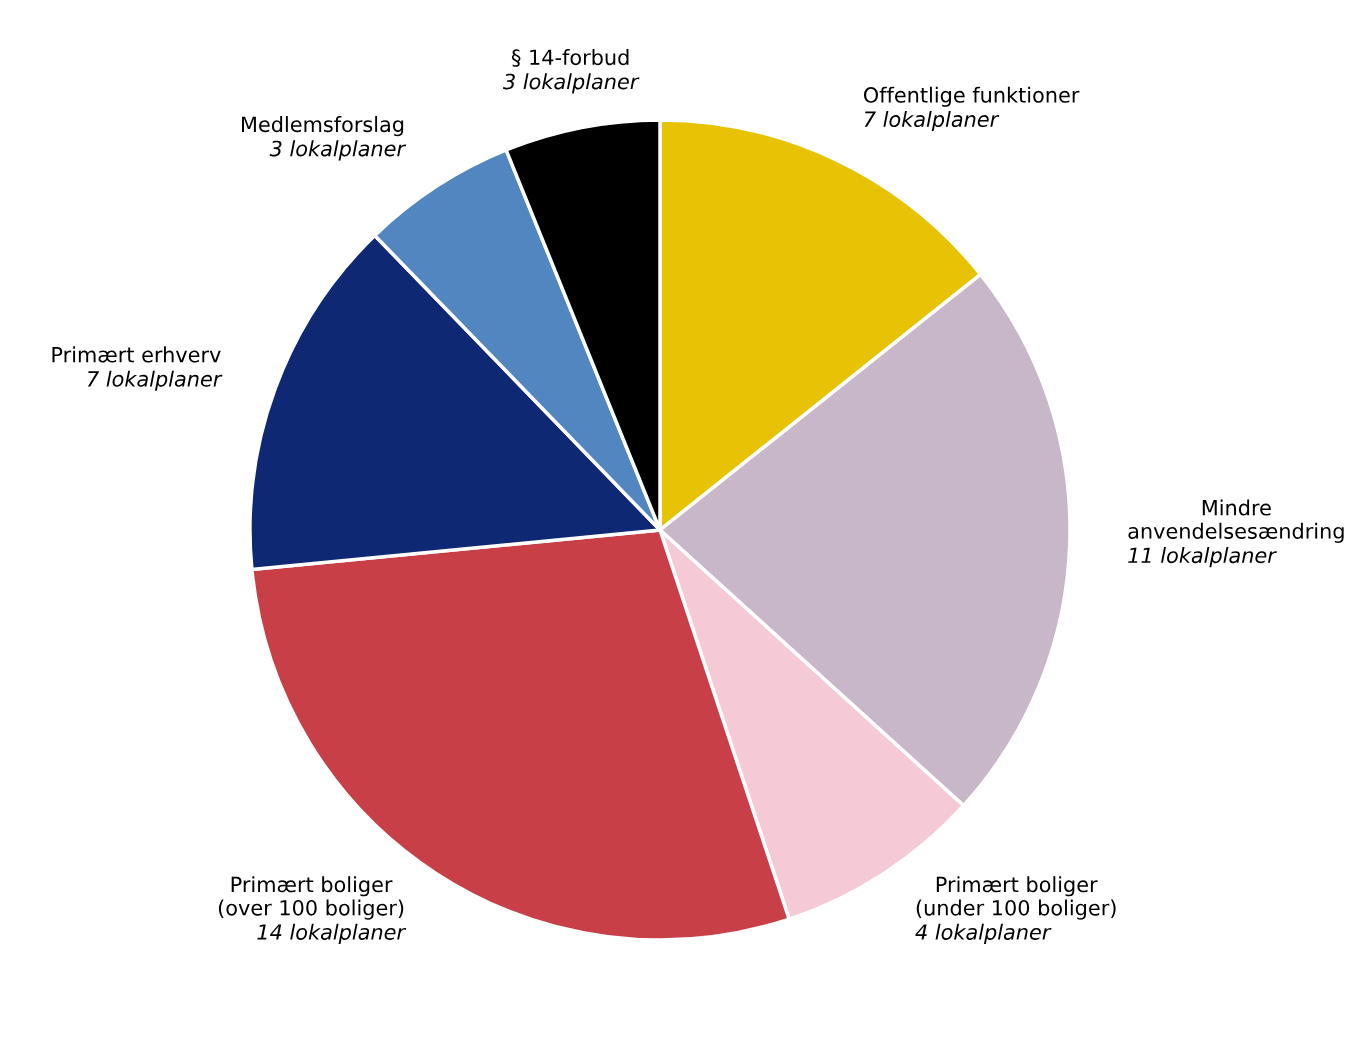 The image size is (1365, 1053). Describe the element at coordinates (332, 933) in the screenshot. I see `data-label: 14 lokalplaner` at that location.